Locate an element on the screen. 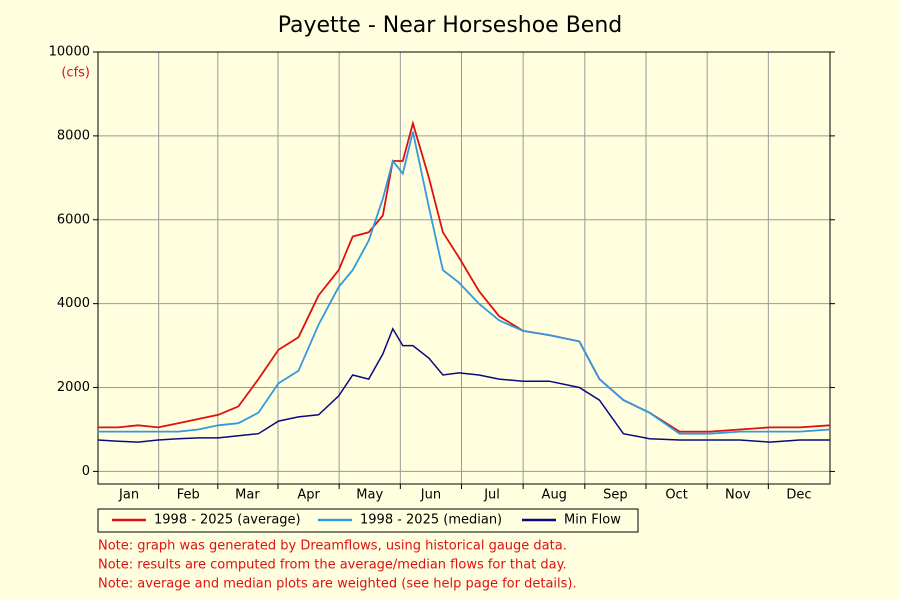 This screenshot has height=600, width=900. y-tick-label: 2000 is located at coordinates (73, 387).